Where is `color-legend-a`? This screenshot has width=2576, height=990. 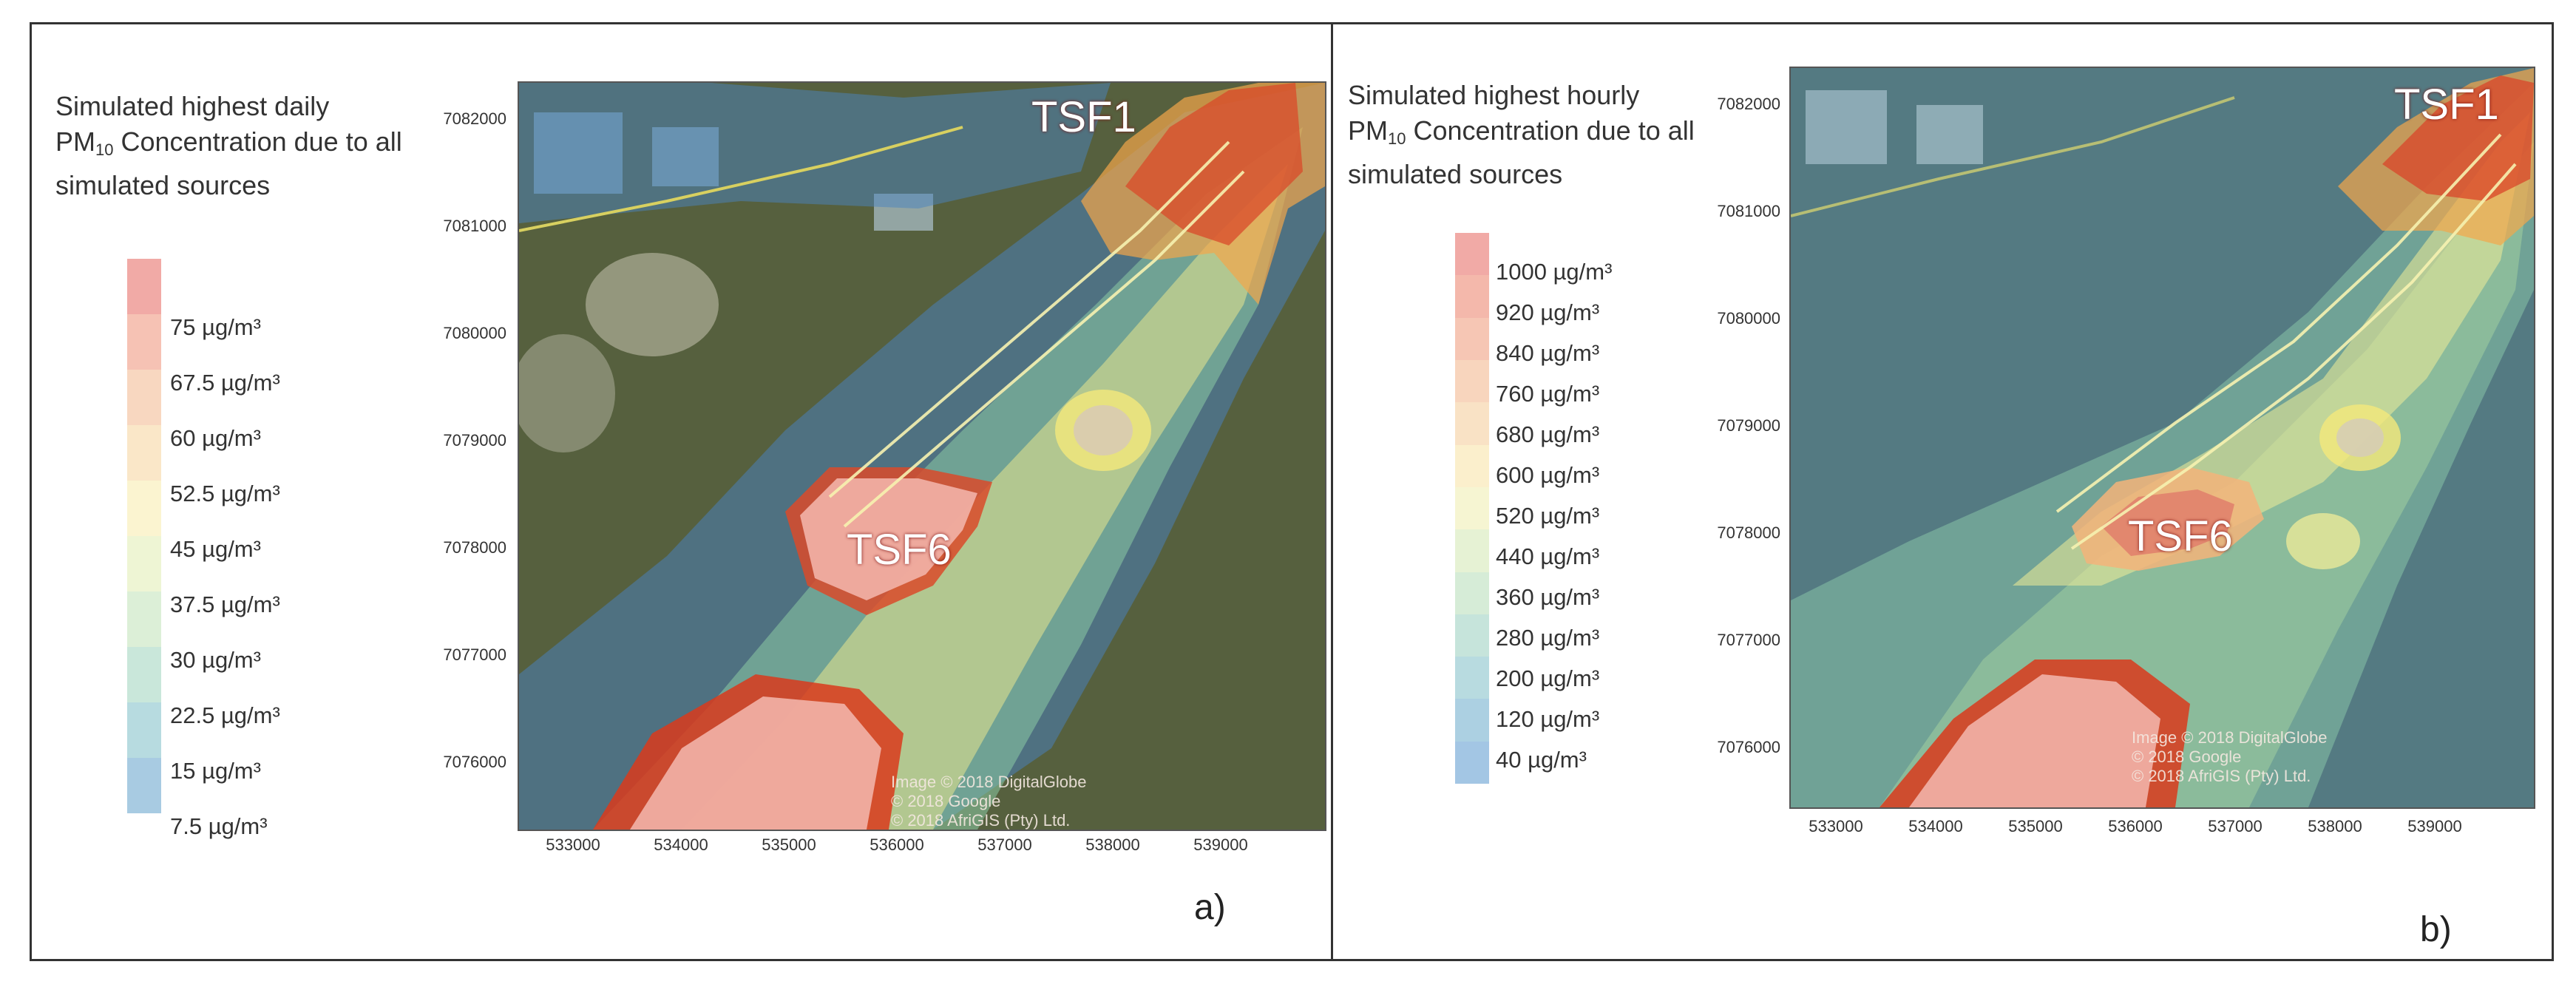
color-legend-a is located at coordinates (144, 536).